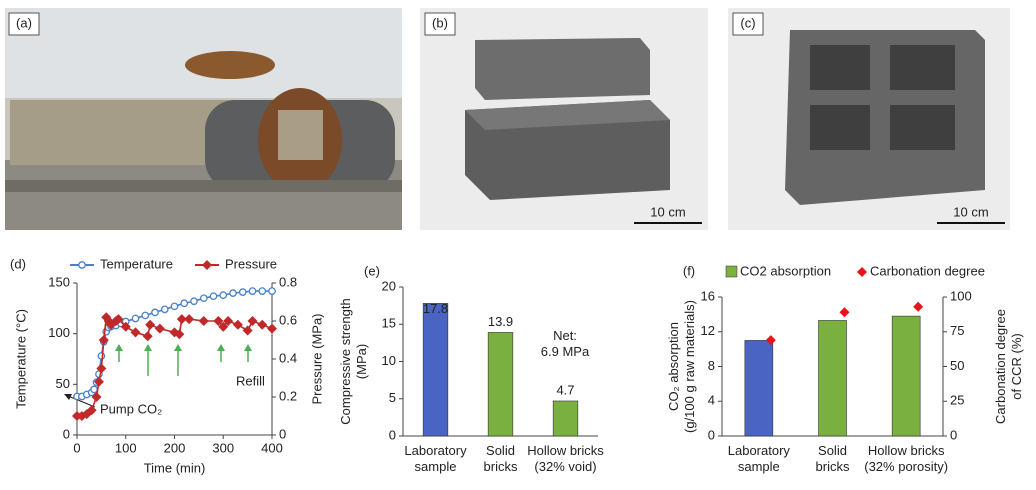 The width and height of the screenshot is (1036, 490). I want to click on photo-label: (b), so click(440, 22).